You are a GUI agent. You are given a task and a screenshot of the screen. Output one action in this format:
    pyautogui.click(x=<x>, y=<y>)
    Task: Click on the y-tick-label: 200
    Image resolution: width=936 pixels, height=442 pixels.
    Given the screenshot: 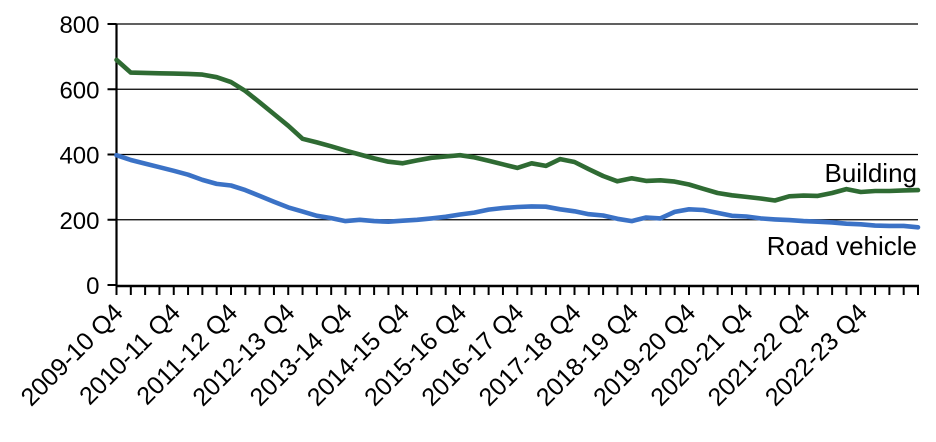 What is the action you would take?
    pyautogui.click(x=79, y=221)
    